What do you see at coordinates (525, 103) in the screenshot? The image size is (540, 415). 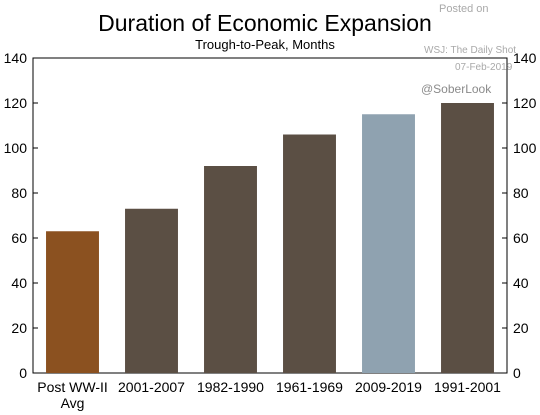 I see `y-tick-label-right: 120` at bounding box center [525, 103].